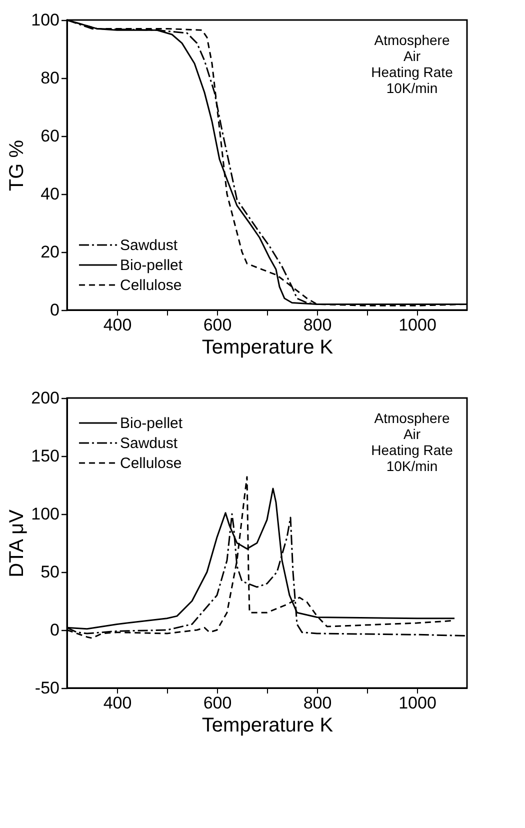 This screenshot has height=828, width=525. I want to click on y-tick-label: 40, so click(50, 194).